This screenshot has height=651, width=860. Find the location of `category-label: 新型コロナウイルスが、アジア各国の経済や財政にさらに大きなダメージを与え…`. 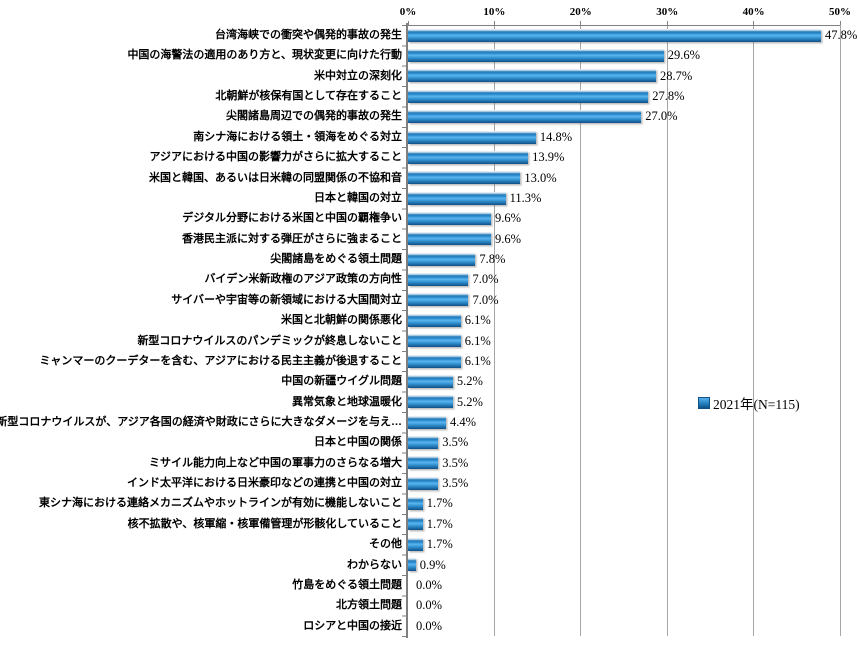

category-label: 新型コロナウイルスが、アジア各国の経済や財政にさらに大きなダメージを与え… is located at coordinates (201, 421).